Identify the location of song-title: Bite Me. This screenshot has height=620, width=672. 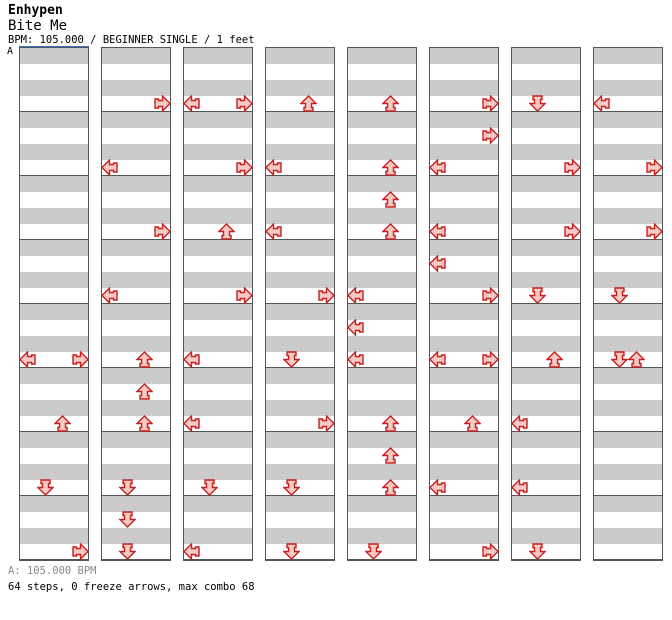
(38, 26).